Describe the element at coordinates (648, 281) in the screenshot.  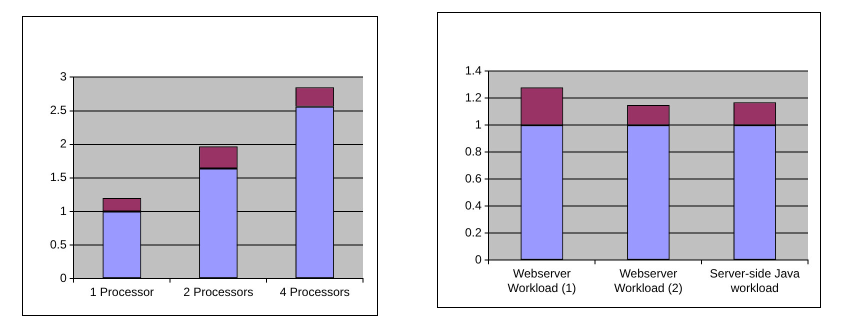
I see `x-tick-label: Webserver Workload (2)` at that location.